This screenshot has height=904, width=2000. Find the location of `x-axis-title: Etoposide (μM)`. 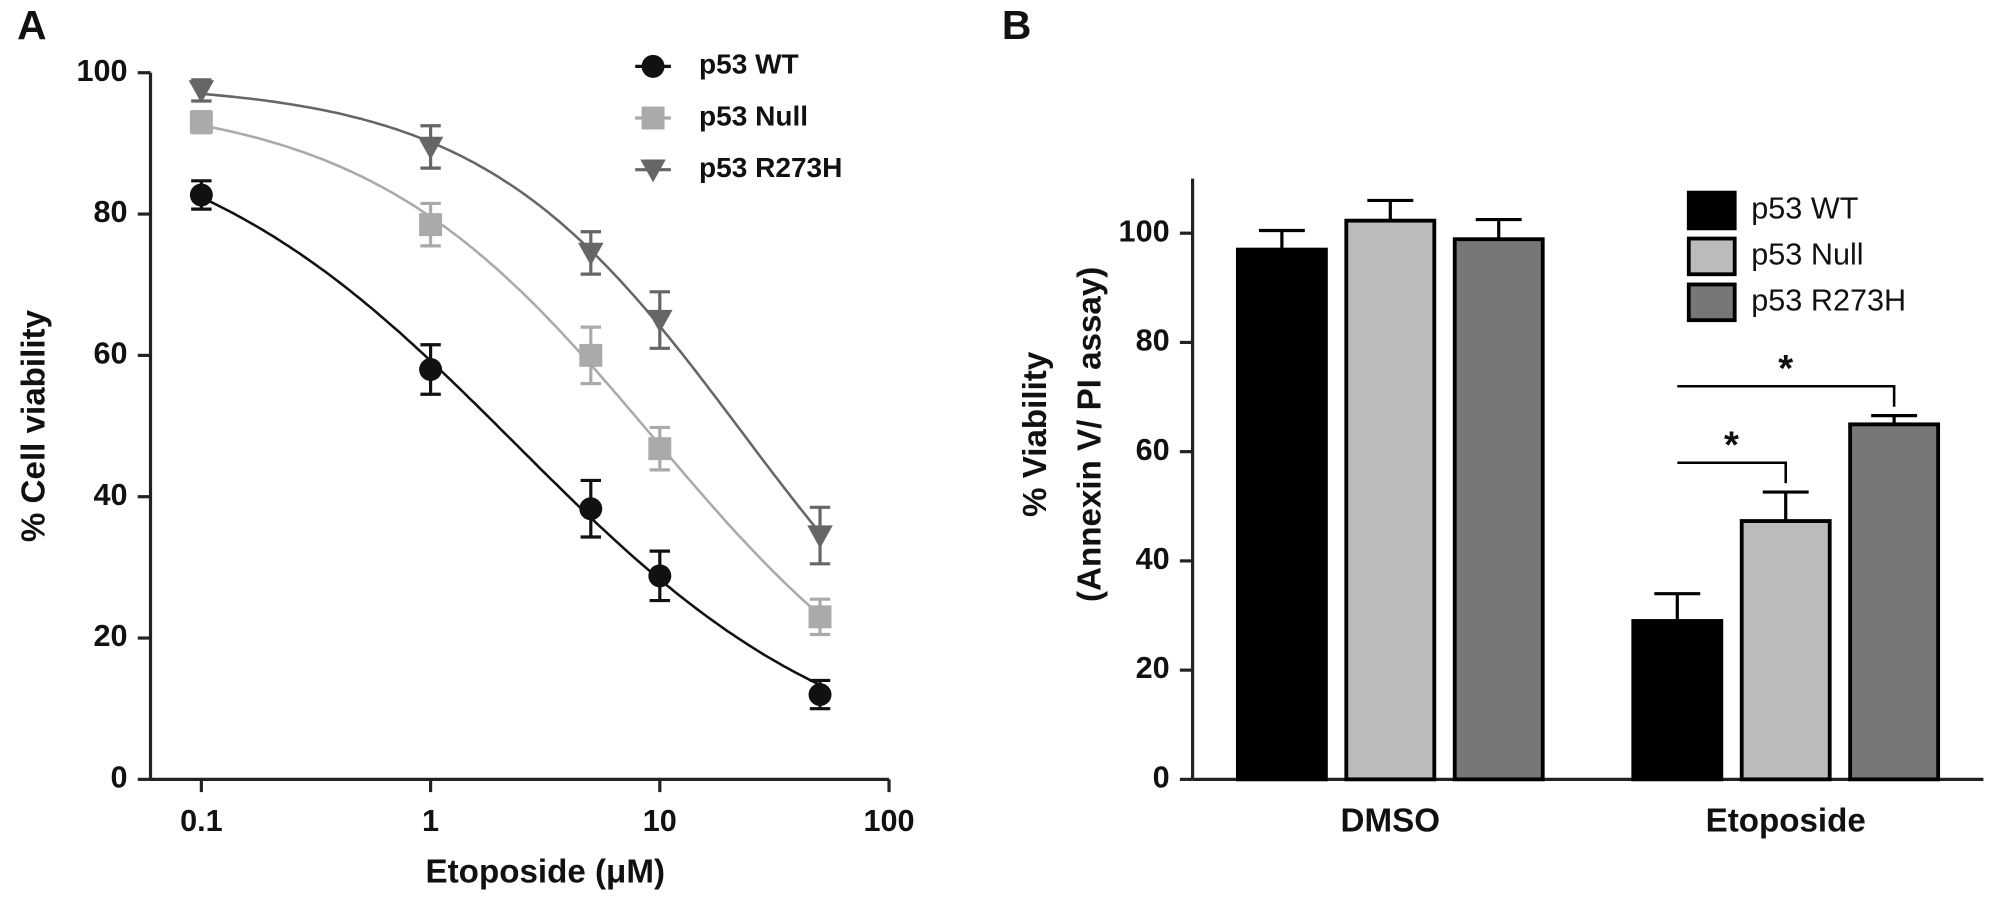

x-axis-title: Etoposide (μM) is located at coordinates (545, 872).